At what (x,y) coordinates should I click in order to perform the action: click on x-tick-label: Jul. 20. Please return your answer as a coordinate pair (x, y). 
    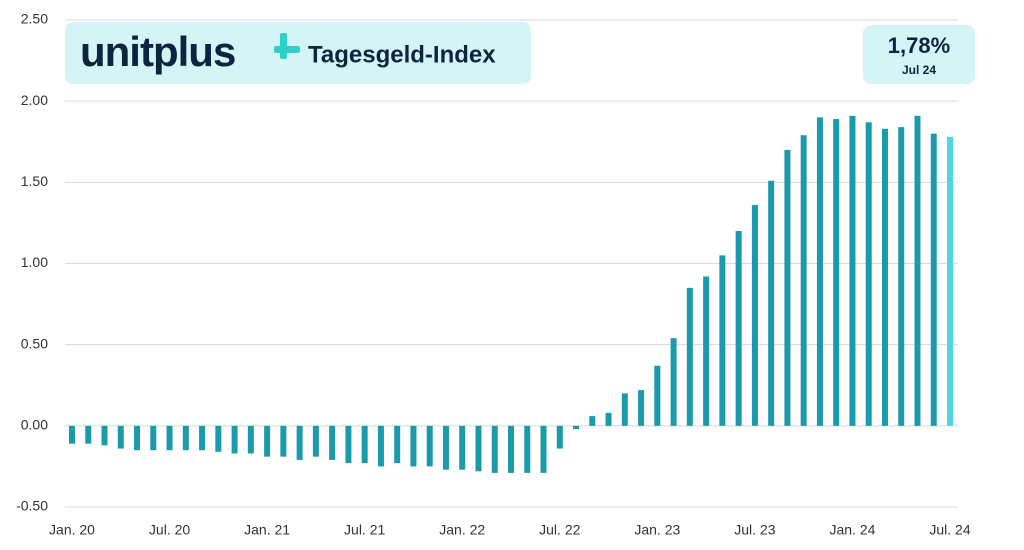
    Looking at the image, I should click on (169, 530).